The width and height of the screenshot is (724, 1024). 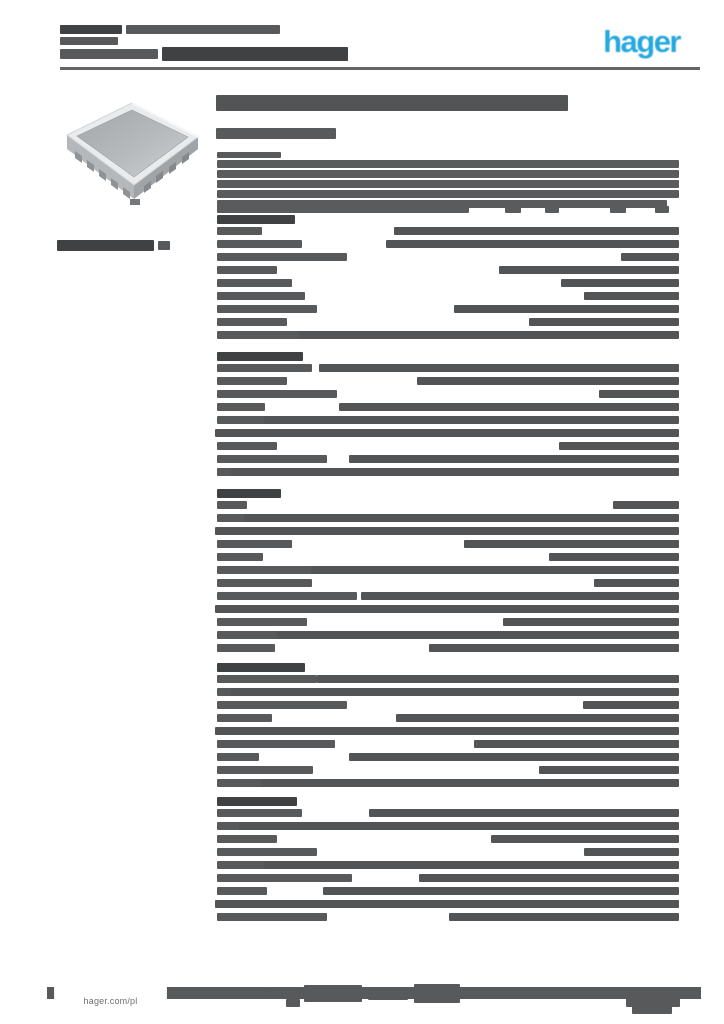 I want to click on header-divider-rule, so click(x=380, y=68).